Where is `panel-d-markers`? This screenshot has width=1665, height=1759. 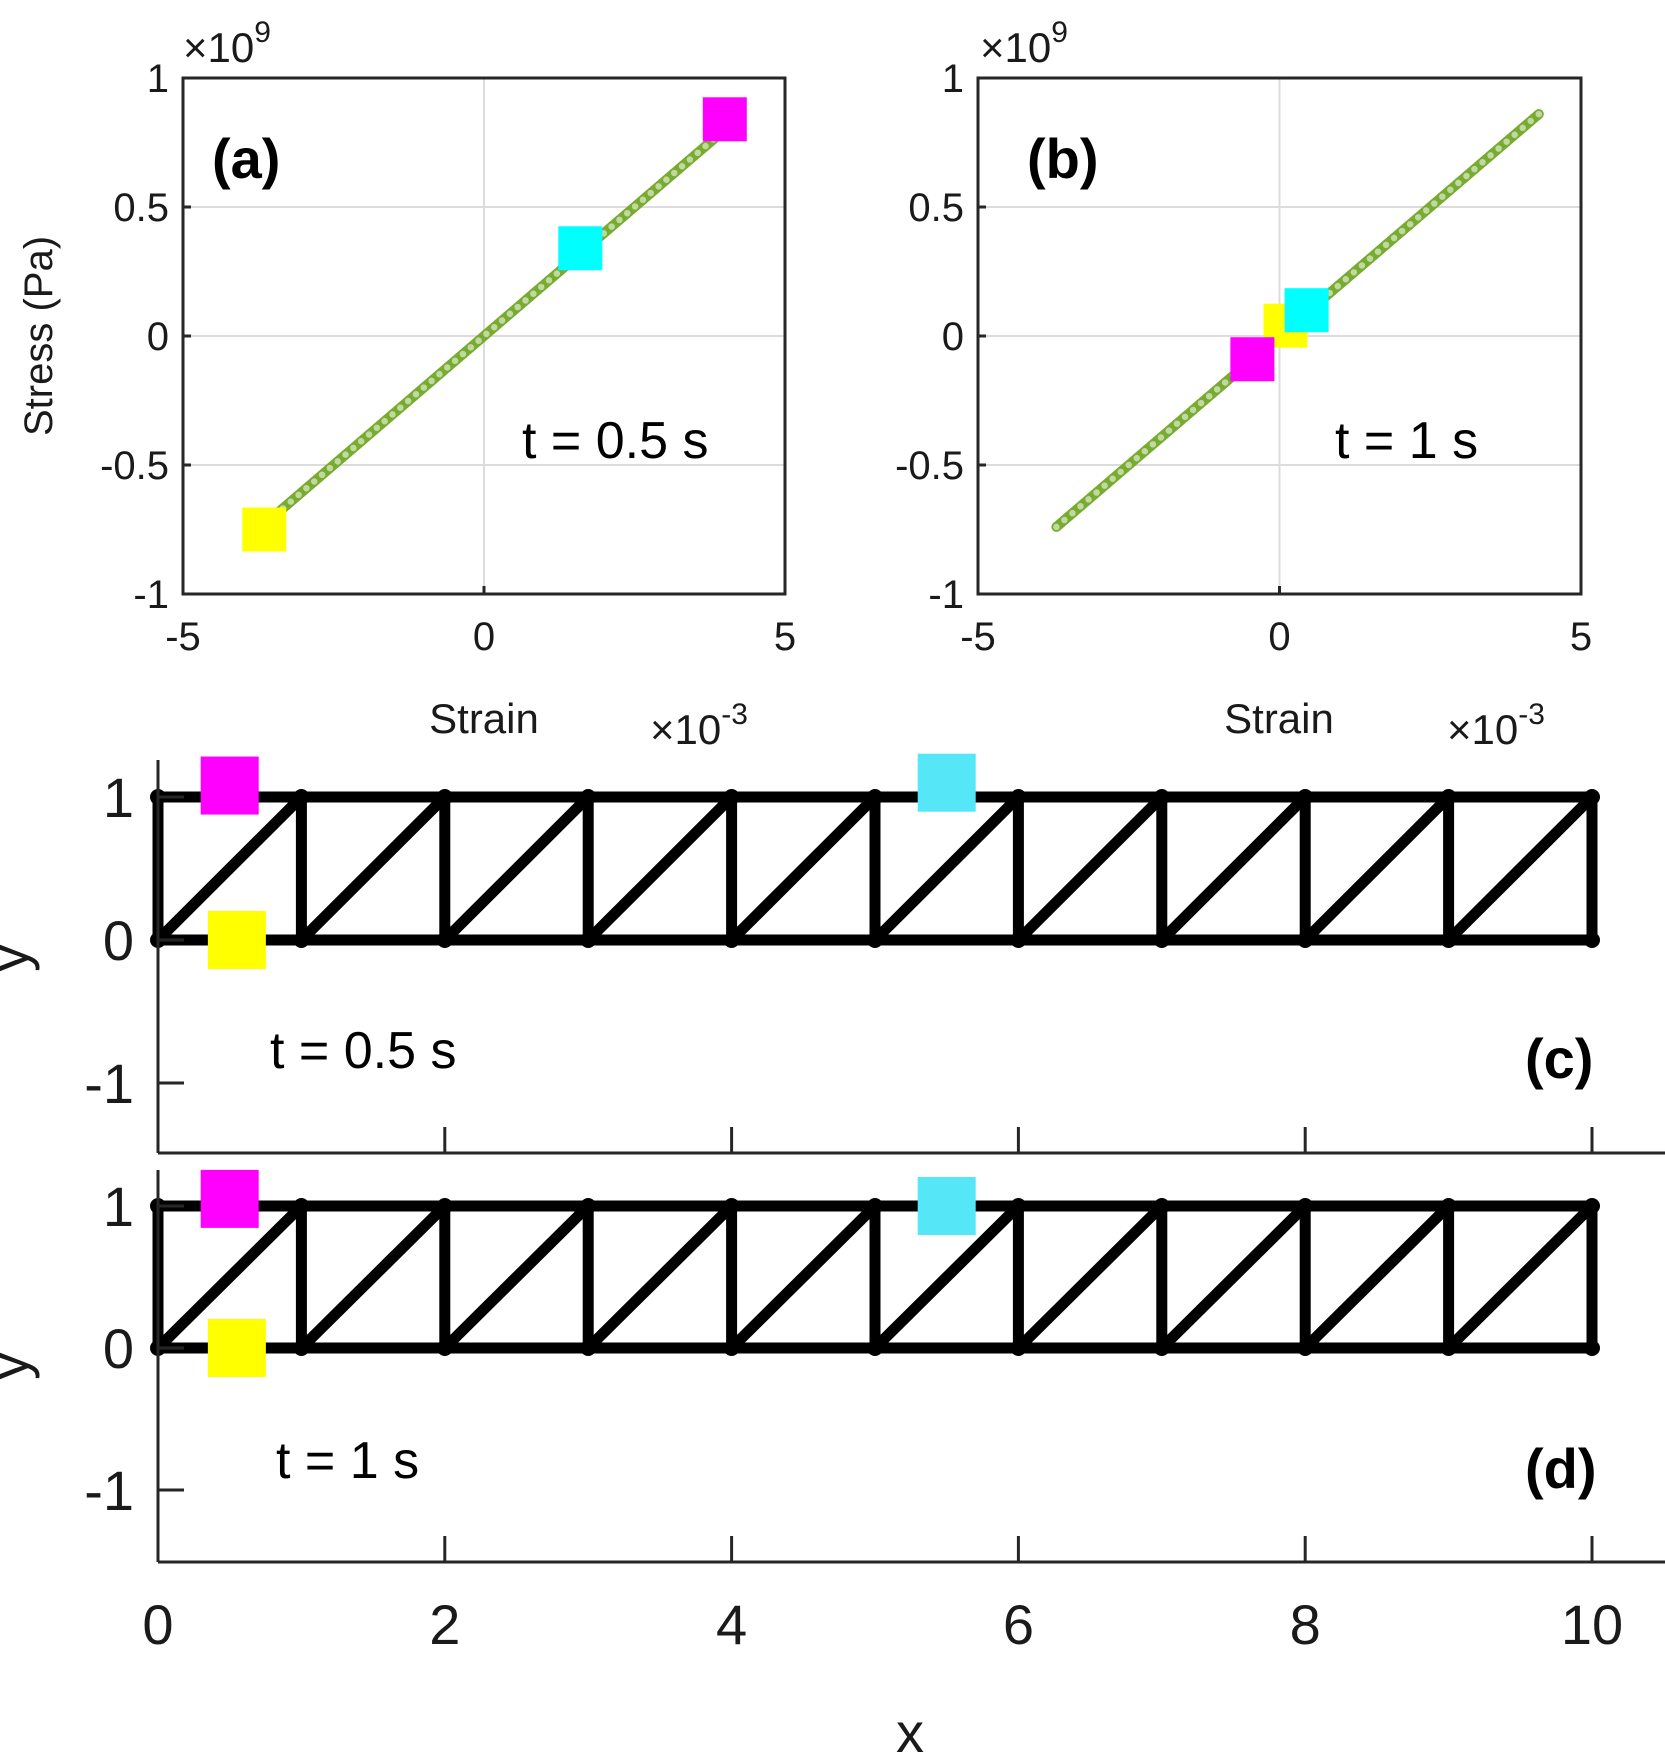 panel-d-markers is located at coordinates (588, 1273).